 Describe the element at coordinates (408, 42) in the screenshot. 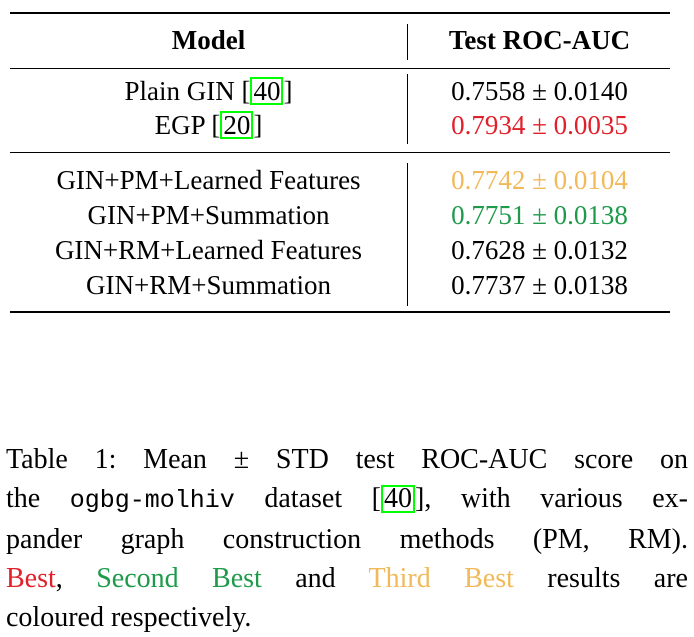

I see `header-column-divider` at that location.